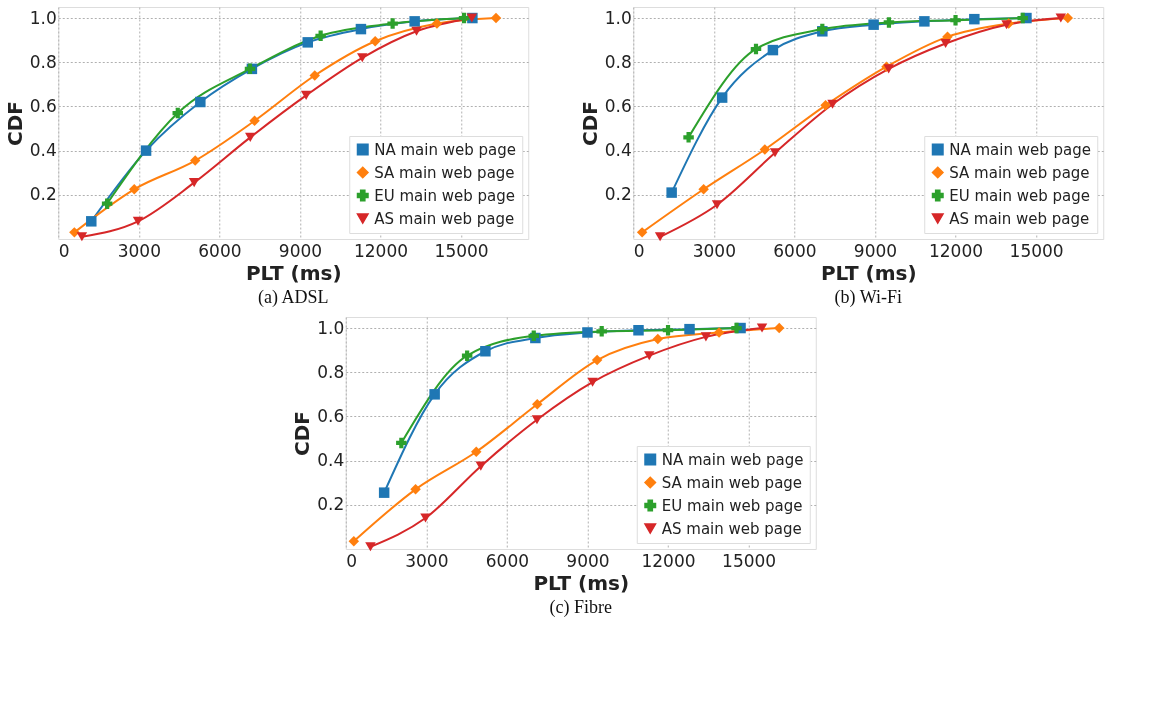 This screenshot has height=704, width=1176. What do you see at coordinates (732, 482) in the screenshot?
I see `legend-label: SA main web page` at bounding box center [732, 482].